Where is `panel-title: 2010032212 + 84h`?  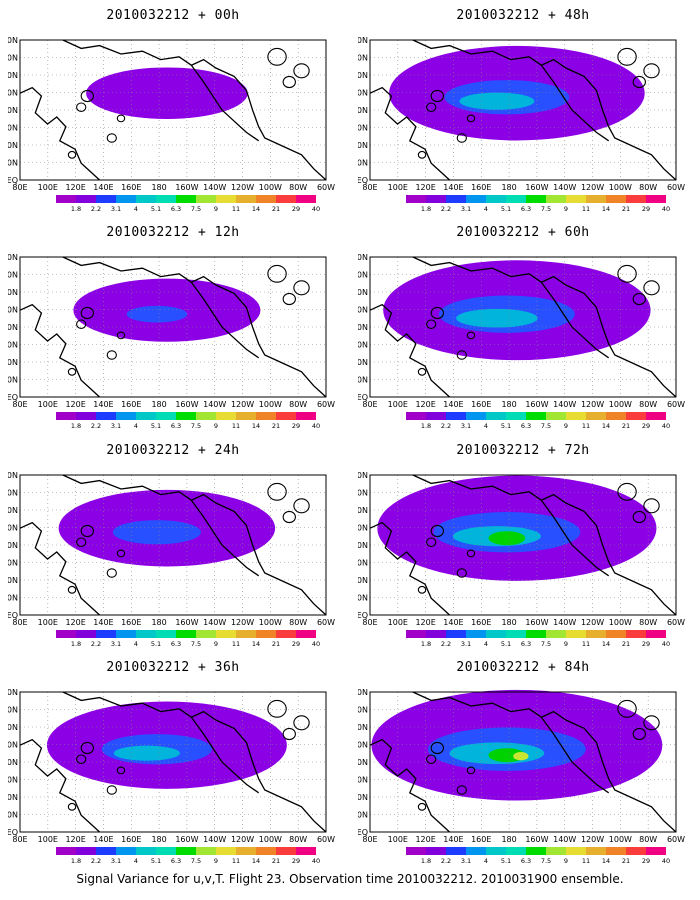
panel-title: 2010032212 + 84h is located at coordinates (523, 667).